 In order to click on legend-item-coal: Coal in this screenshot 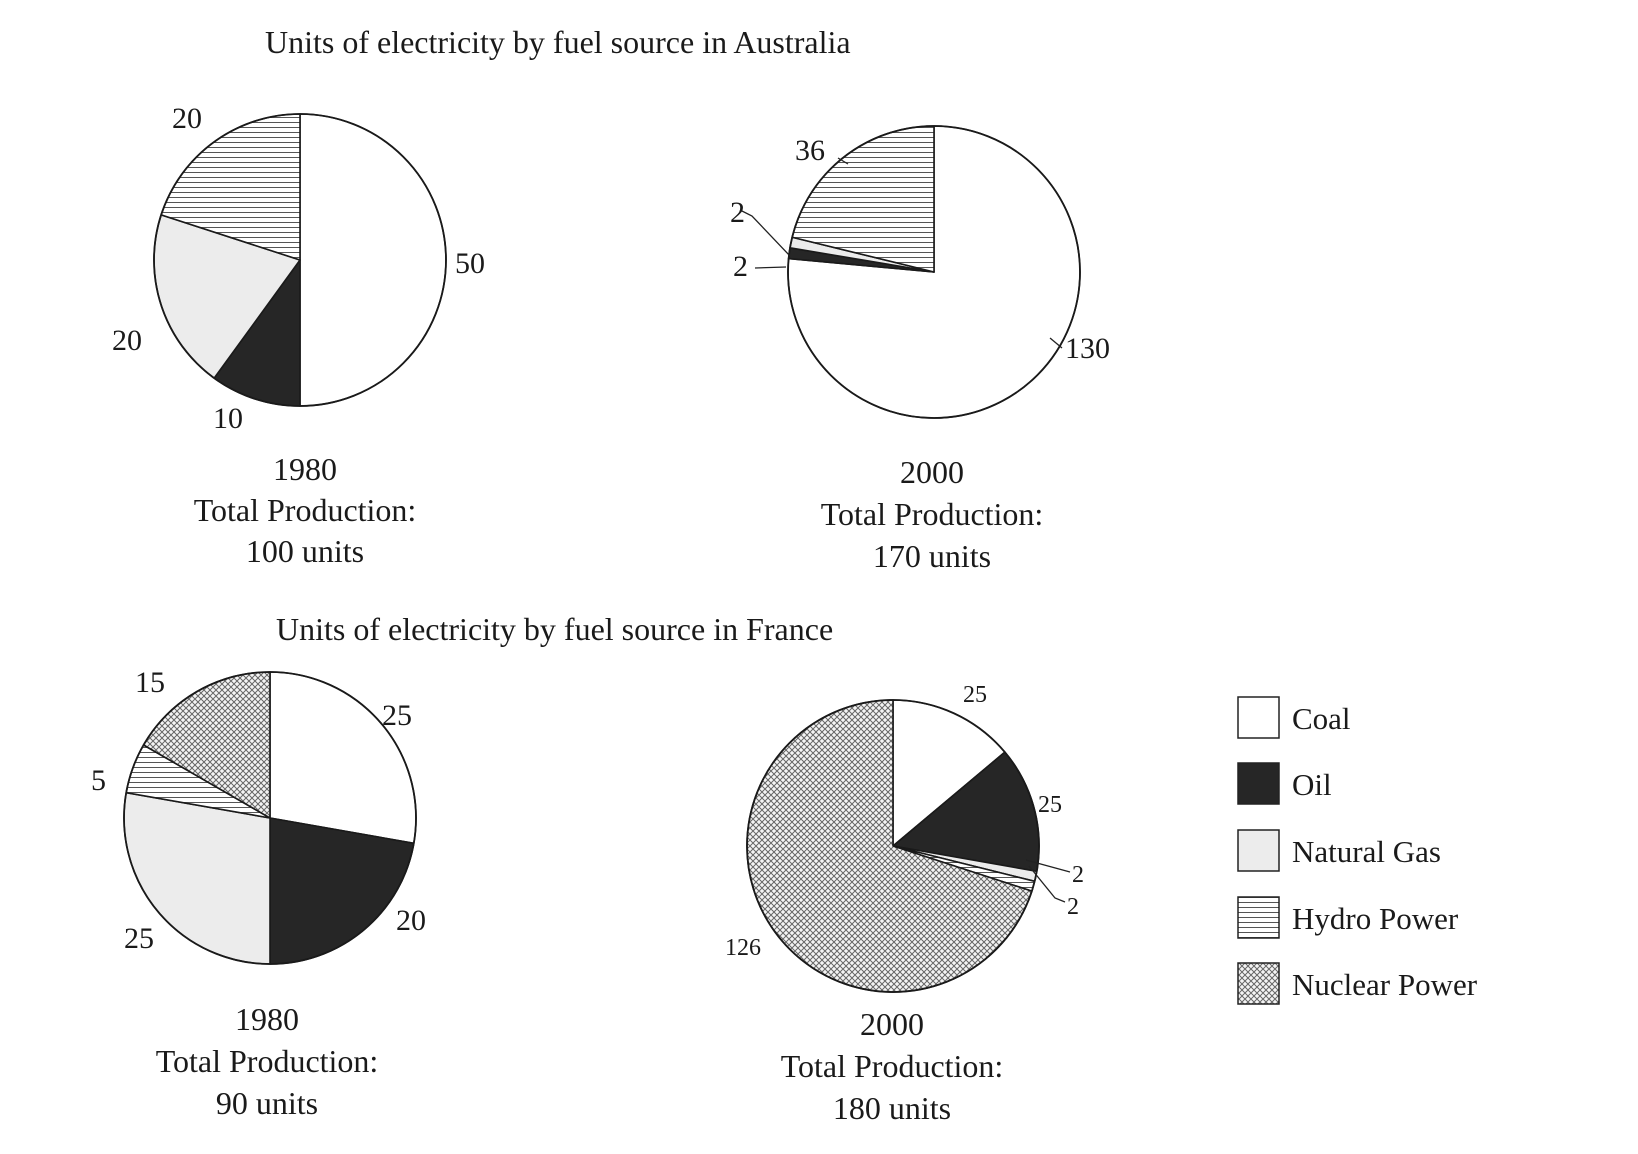, I will do `click(1294, 717)`.